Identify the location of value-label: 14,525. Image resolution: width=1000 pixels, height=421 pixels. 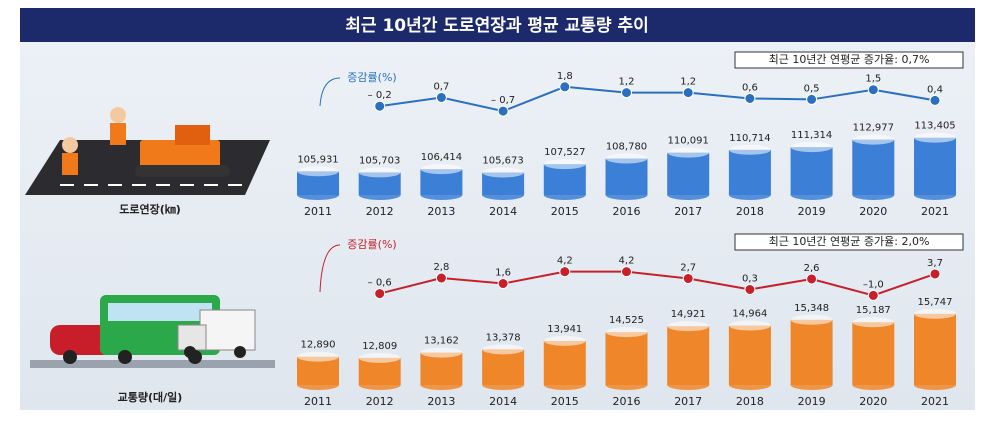
(626, 320).